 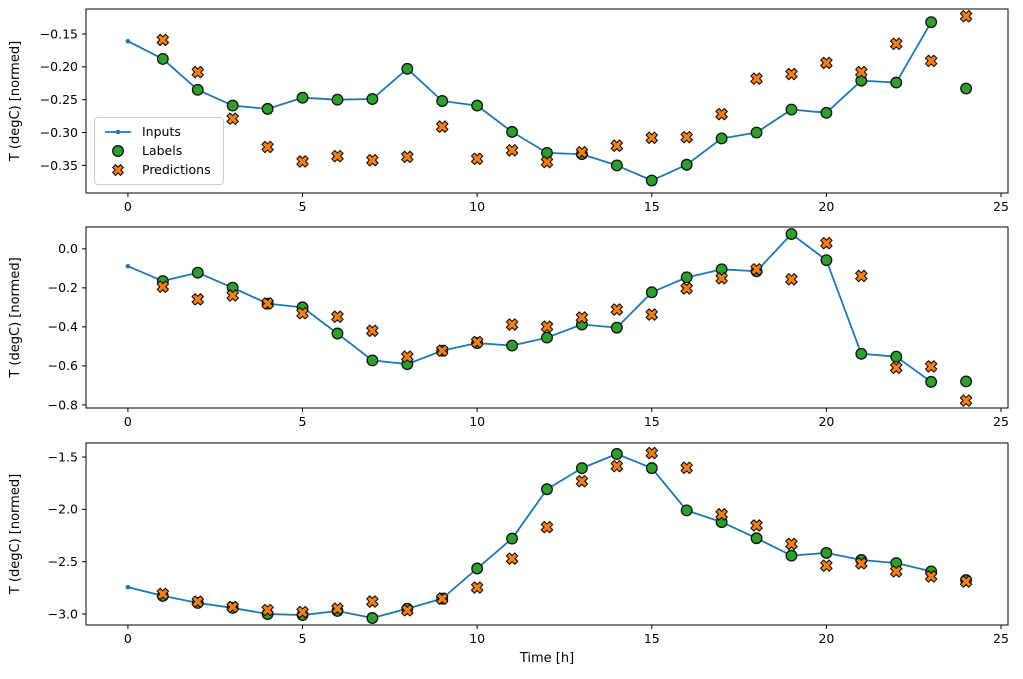 I want to click on y-tick-label: −0.25, so click(x=59, y=99).